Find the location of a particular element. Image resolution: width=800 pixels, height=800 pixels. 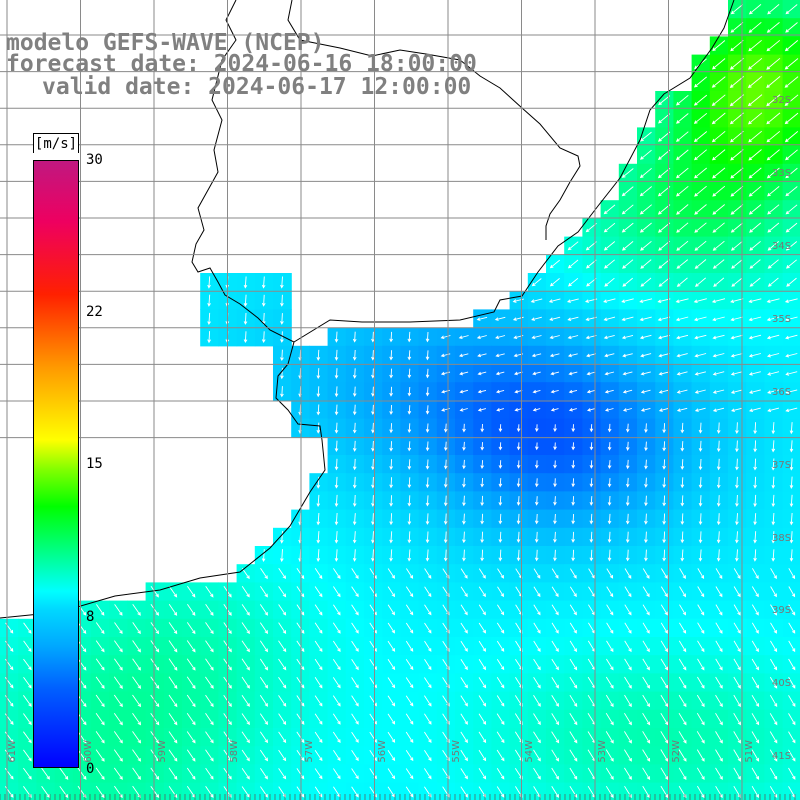

lon-label: 54W is located at coordinates (529, 751).